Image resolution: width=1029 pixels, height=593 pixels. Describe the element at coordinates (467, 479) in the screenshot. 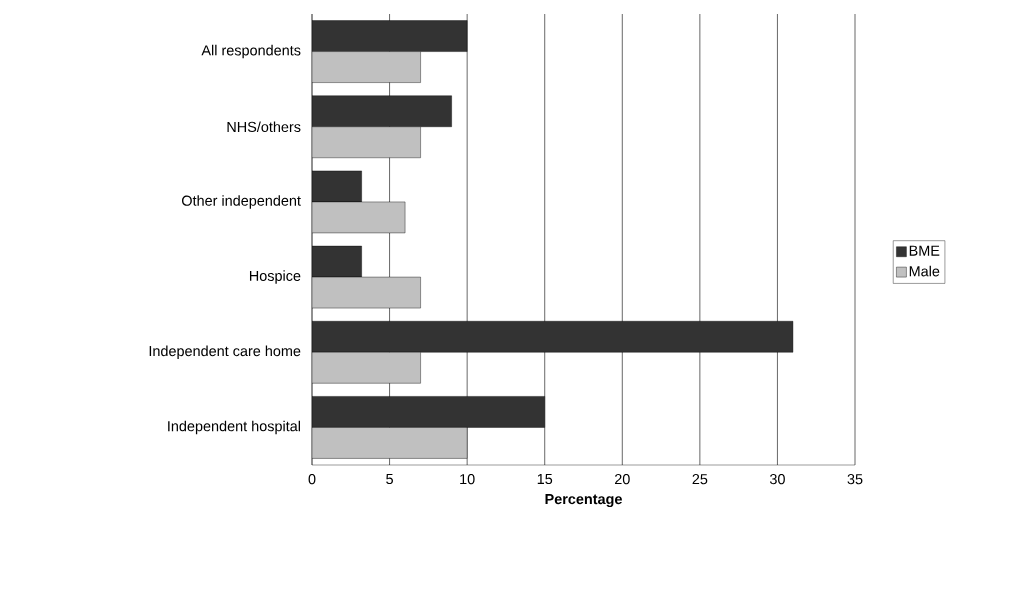

I see `x-tick-label: 10` at that location.